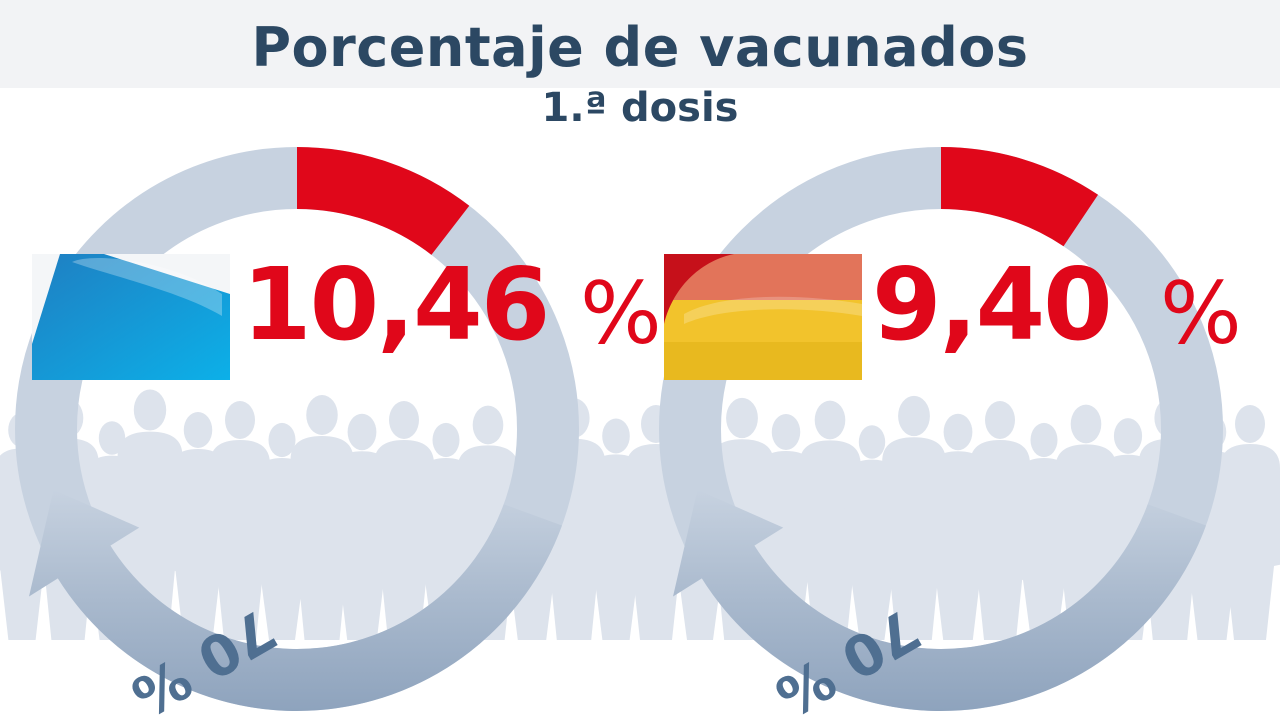 This screenshot has width=1280, height=720. Describe the element at coordinates (1201, 314) in the screenshot. I see `spain-percent-sign: %` at that location.